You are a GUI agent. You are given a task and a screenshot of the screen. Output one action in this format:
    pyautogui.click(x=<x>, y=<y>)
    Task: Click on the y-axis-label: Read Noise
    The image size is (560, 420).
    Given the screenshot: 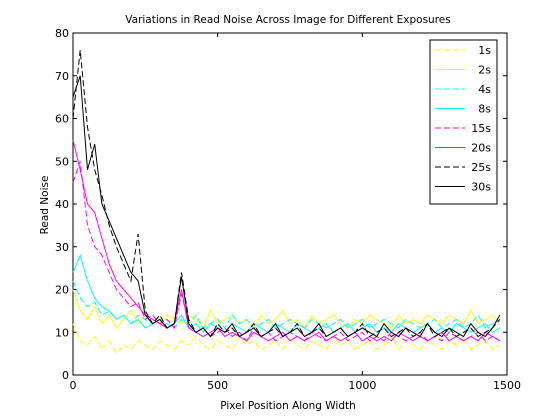 What is the action you would take?
    pyautogui.click(x=45, y=205)
    